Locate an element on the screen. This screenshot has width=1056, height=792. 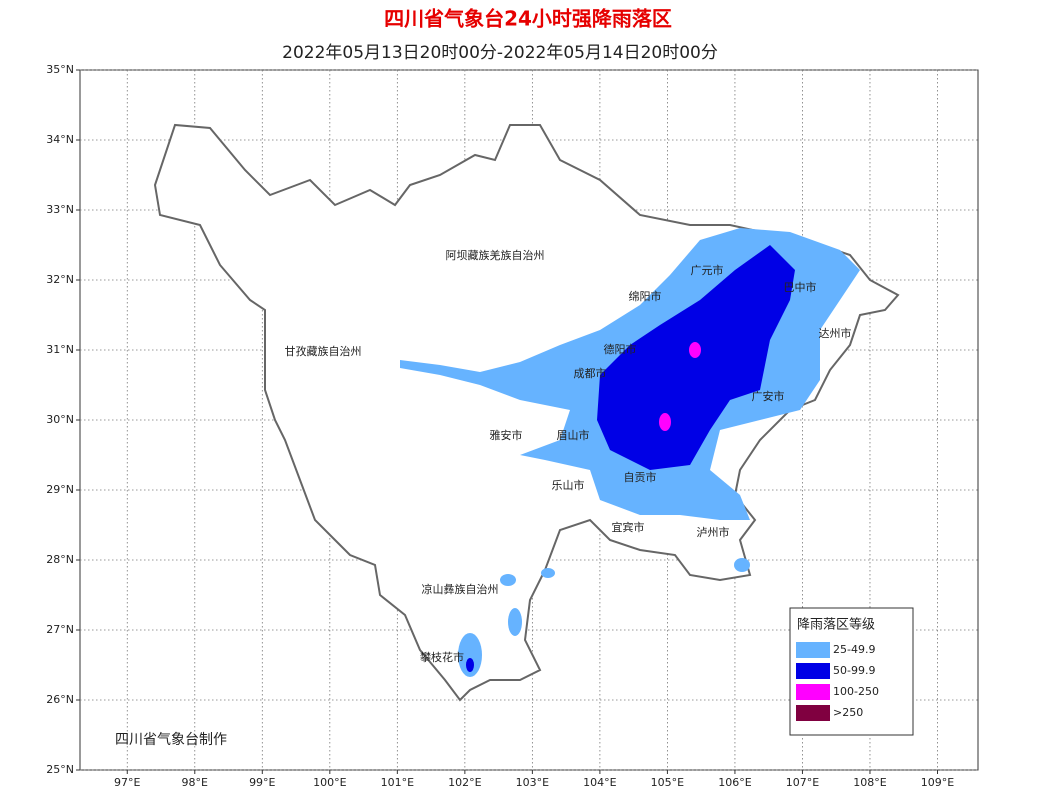
region-label: 巴中市 is located at coordinates (800, 287).